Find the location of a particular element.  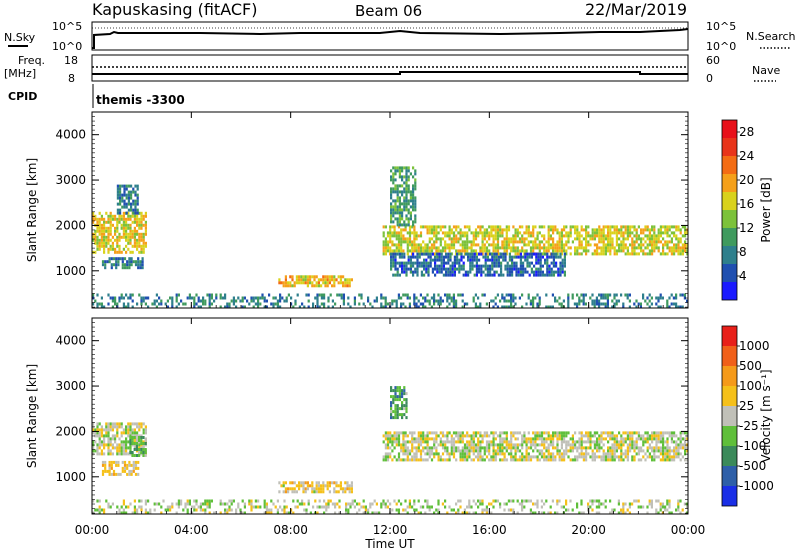

freq-tick-top: 18 is located at coordinates (71, 60).